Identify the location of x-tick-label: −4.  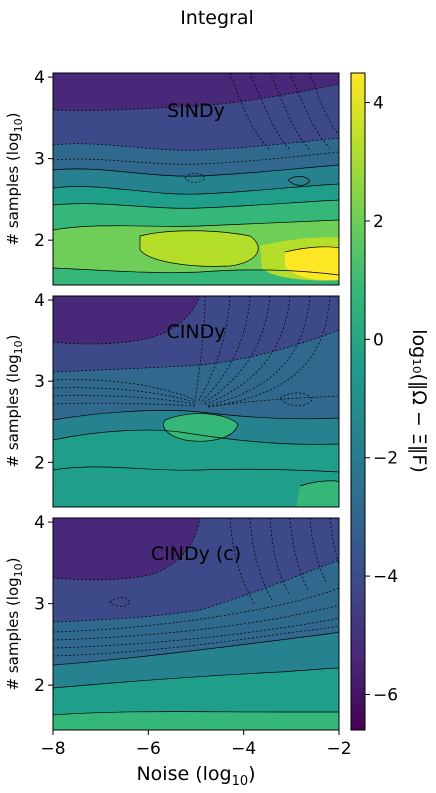
(243, 749).